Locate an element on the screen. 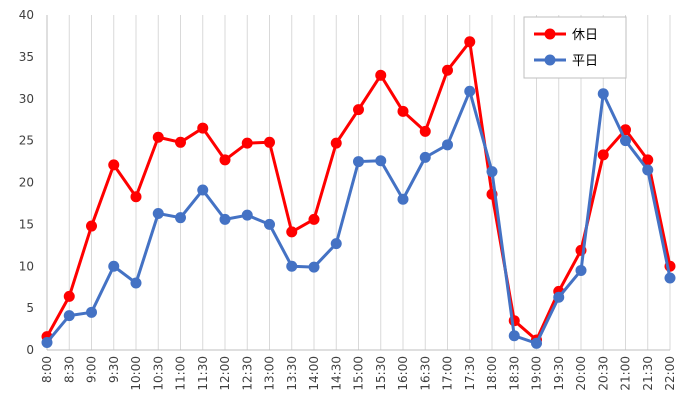 Image resolution: width=681 pixels, height=408 pixels. x-tick-label: 9:30 is located at coordinates (114, 369).